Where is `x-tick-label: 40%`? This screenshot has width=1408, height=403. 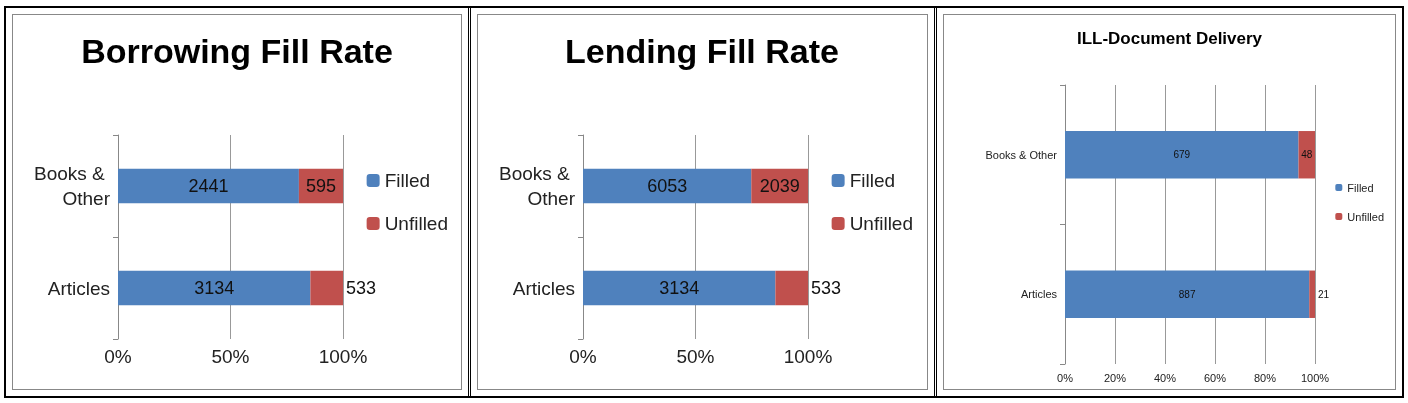 x-tick-label: 40% is located at coordinates (1164, 377).